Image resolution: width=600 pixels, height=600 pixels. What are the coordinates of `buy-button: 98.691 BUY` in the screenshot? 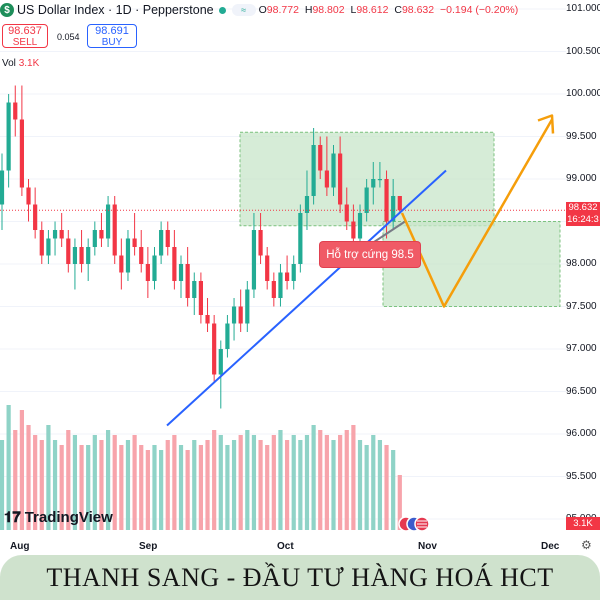 It's located at (112, 36).